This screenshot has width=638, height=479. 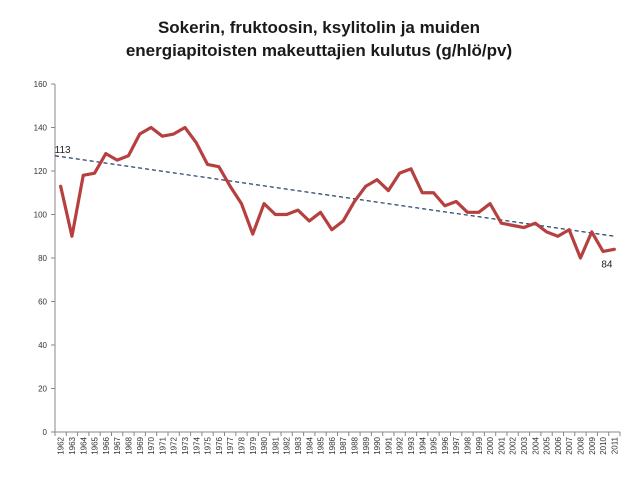 I want to click on x-tick-label: 2009, so click(x=592, y=445).